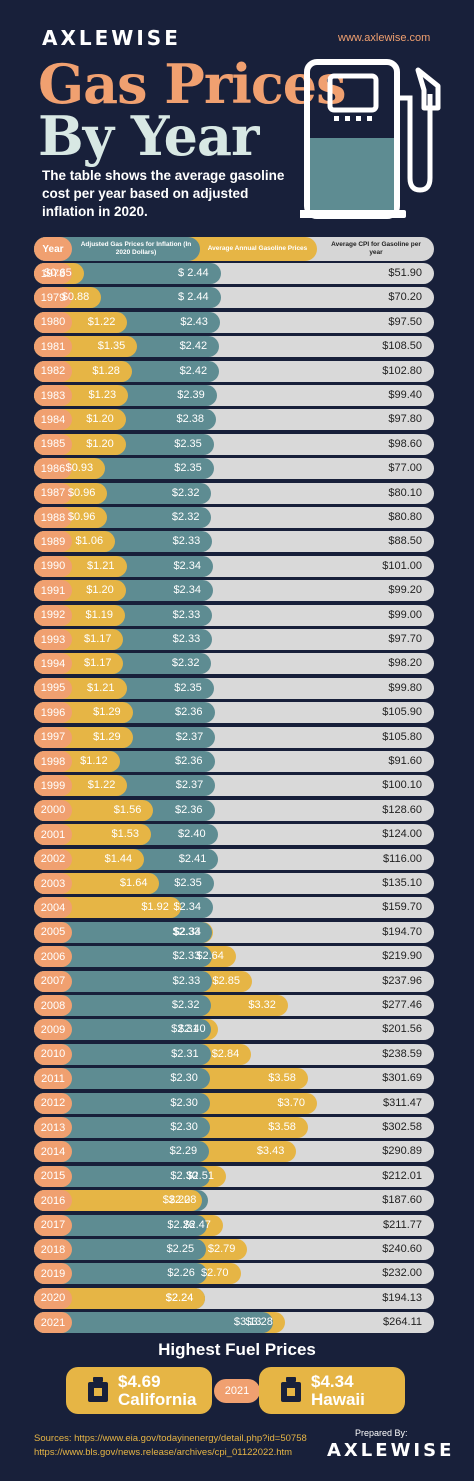 The image size is (474, 1481). What do you see at coordinates (384, 38) in the screenshot?
I see `website-link: www.axlewise.com` at bounding box center [384, 38].